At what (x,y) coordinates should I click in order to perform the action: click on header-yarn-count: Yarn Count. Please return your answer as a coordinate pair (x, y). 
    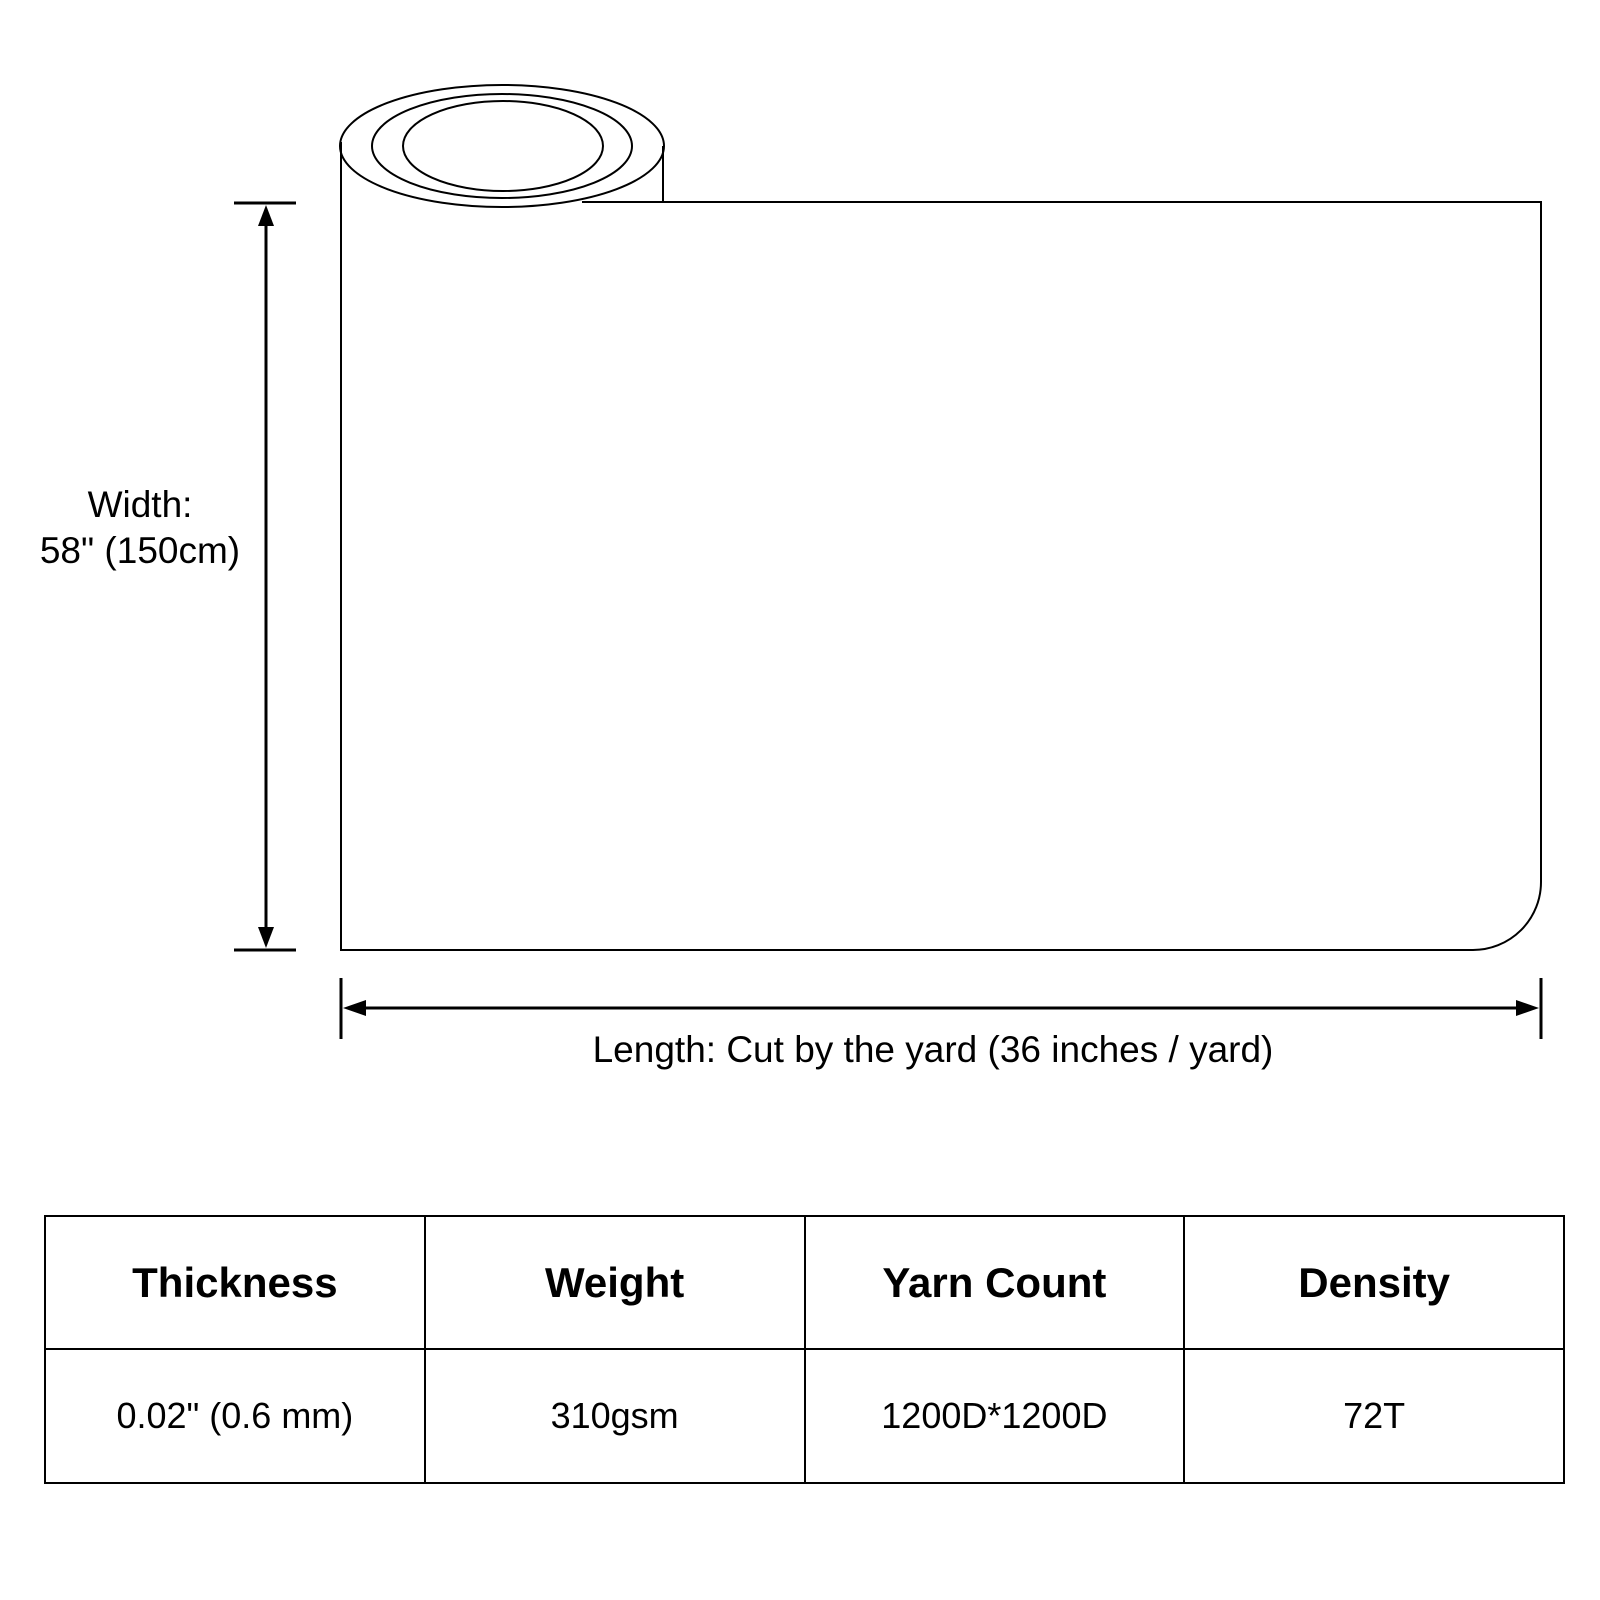
    Looking at the image, I should click on (994, 1282).